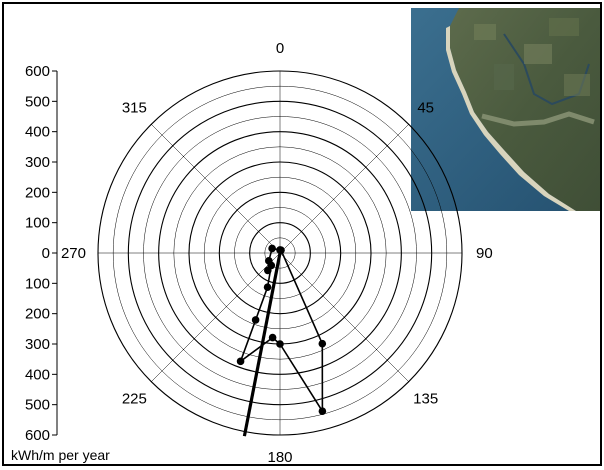  I want to click on unit-label: kWh/m per year, so click(60, 455).